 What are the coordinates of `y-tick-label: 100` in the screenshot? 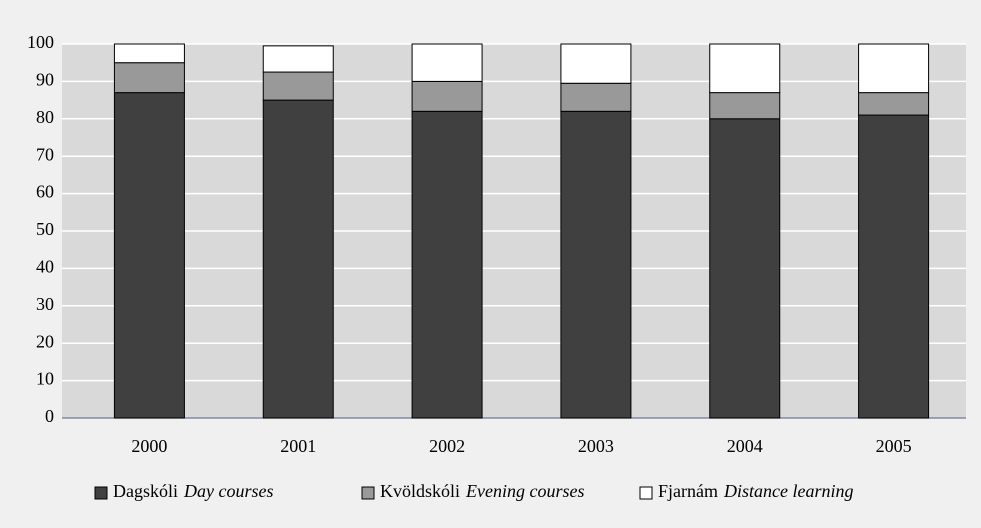 It's located at (40, 42).